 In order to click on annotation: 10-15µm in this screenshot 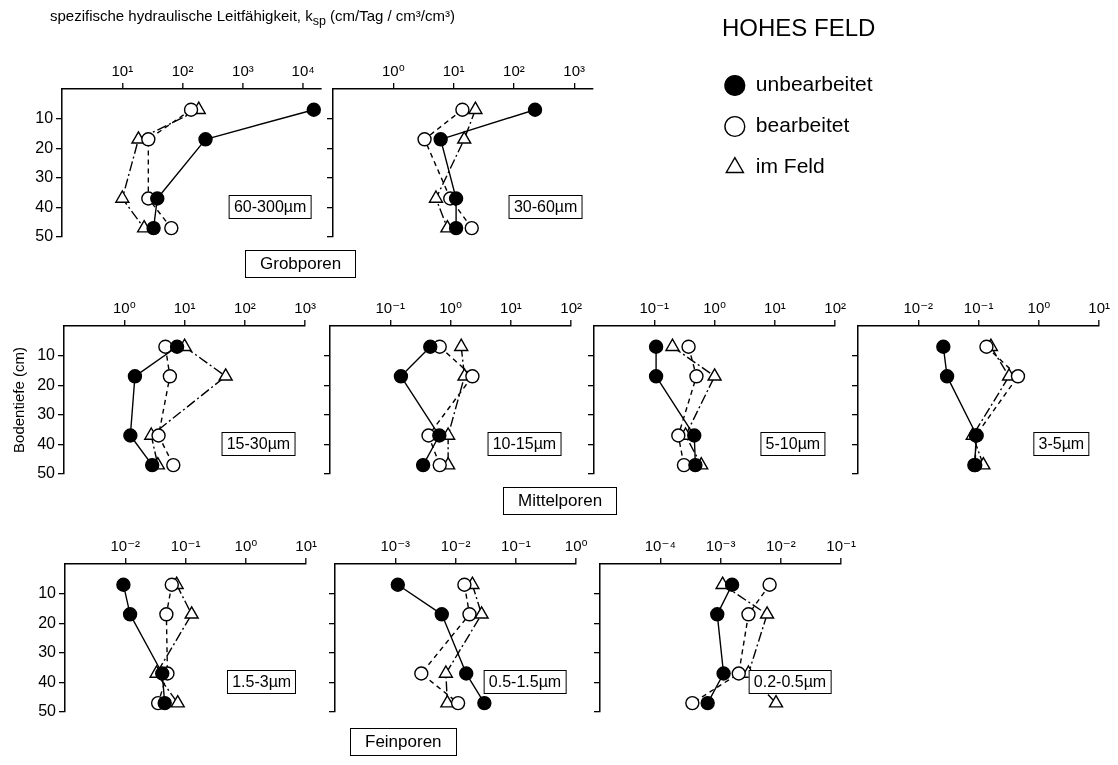, I will do `click(524, 444)`.